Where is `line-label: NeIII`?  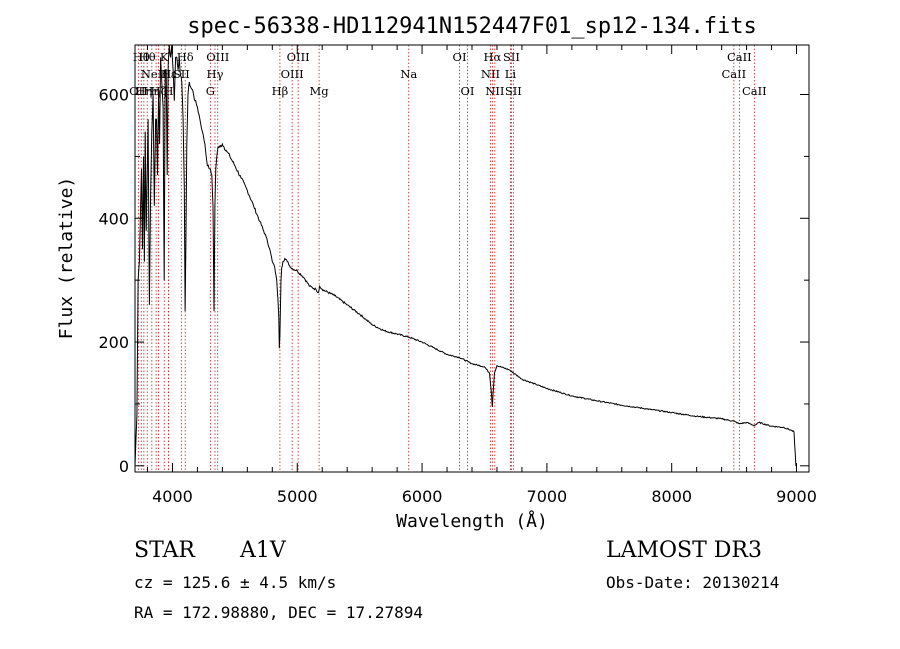 line-label: NeIII is located at coordinates (156, 74).